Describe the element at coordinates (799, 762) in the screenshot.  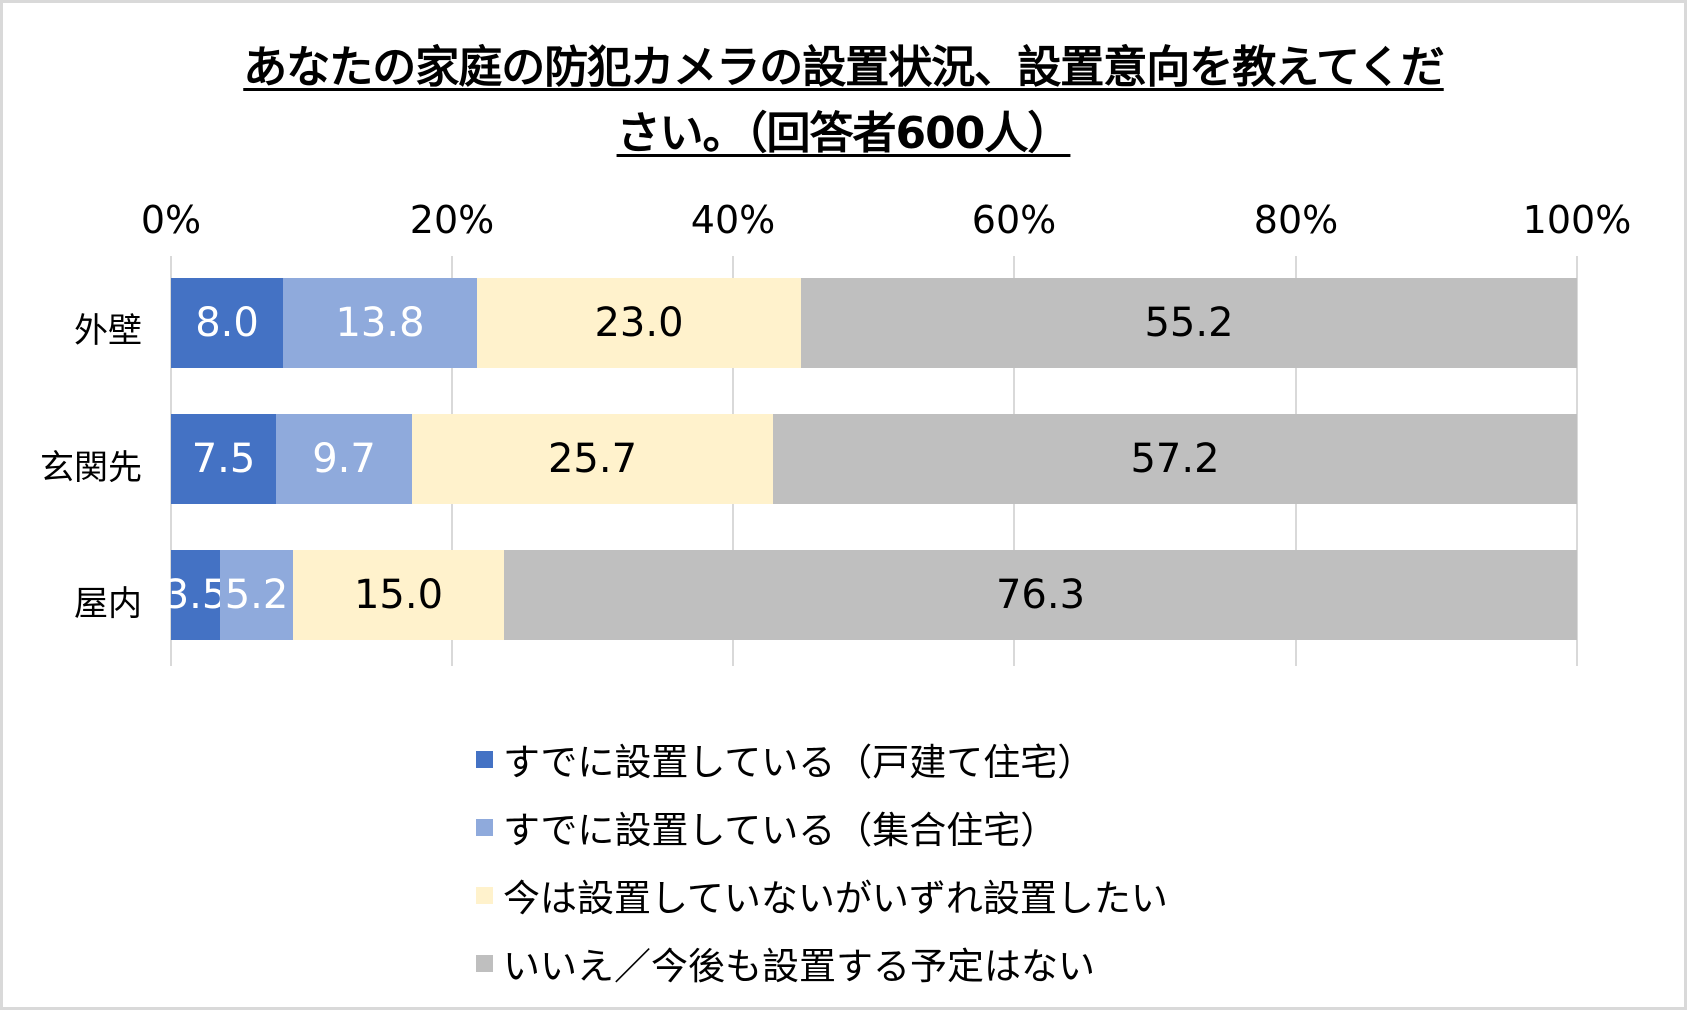
I see `legend-label: すでに設置している（戸建て住宅）` at that location.